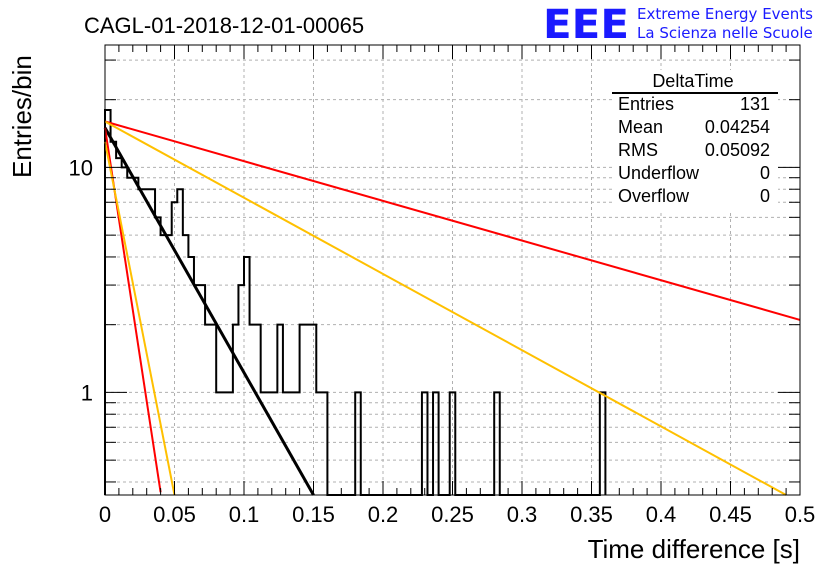 The image size is (836, 572). Describe the element at coordinates (730, 514) in the screenshot. I see `x-tick-label: 0.45` at that location.